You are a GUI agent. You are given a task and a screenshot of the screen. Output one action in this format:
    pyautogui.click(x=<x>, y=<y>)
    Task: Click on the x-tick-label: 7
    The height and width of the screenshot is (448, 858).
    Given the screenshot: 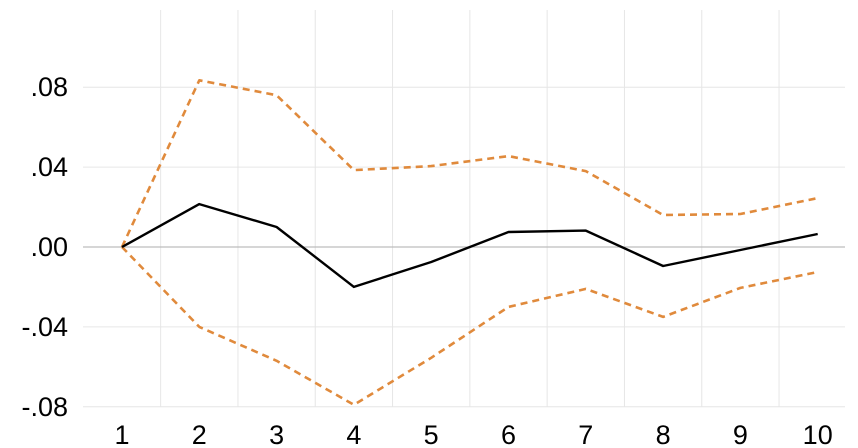 What is the action you would take?
    pyautogui.click(x=585, y=434)
    